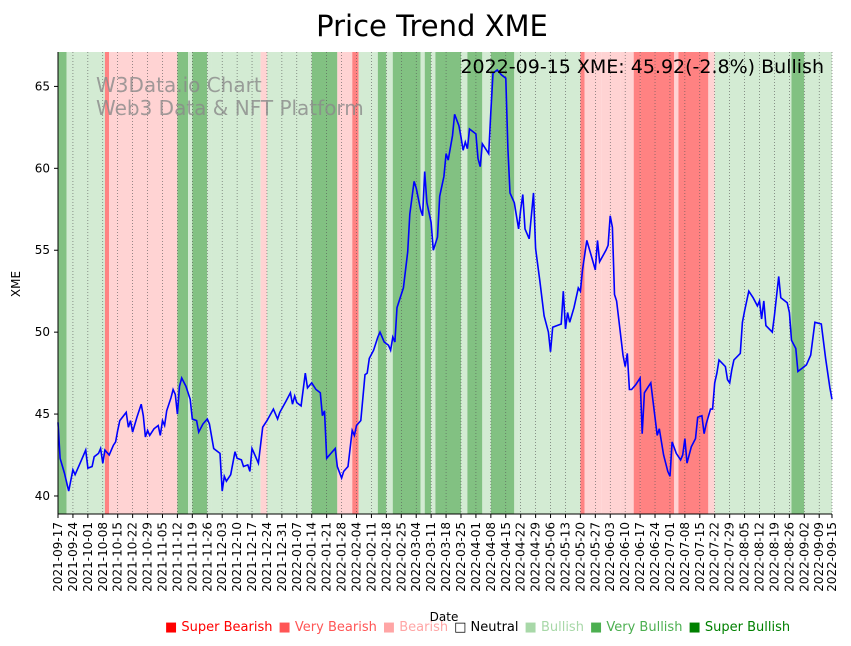 Image resolution: width=851 pixels, height=646 pixels. I want to click on x-tick-label: 2022-08-26, so click(789, 557).